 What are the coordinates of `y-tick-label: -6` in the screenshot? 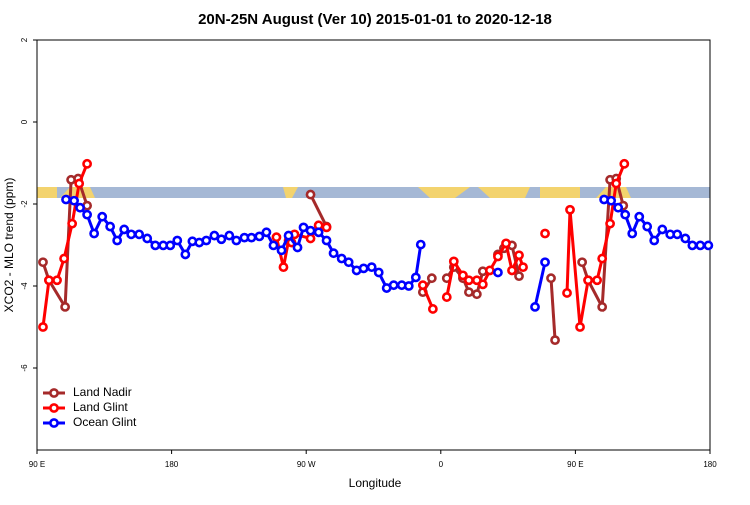 It's located at (24, 368).